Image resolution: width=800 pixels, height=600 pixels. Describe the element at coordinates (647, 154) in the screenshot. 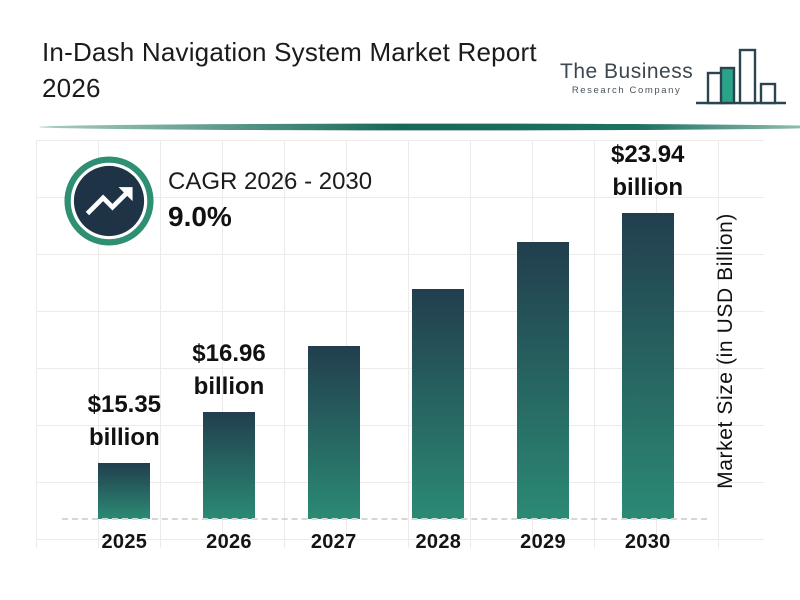

I see `bar-value-amount: $23.94` at that location.